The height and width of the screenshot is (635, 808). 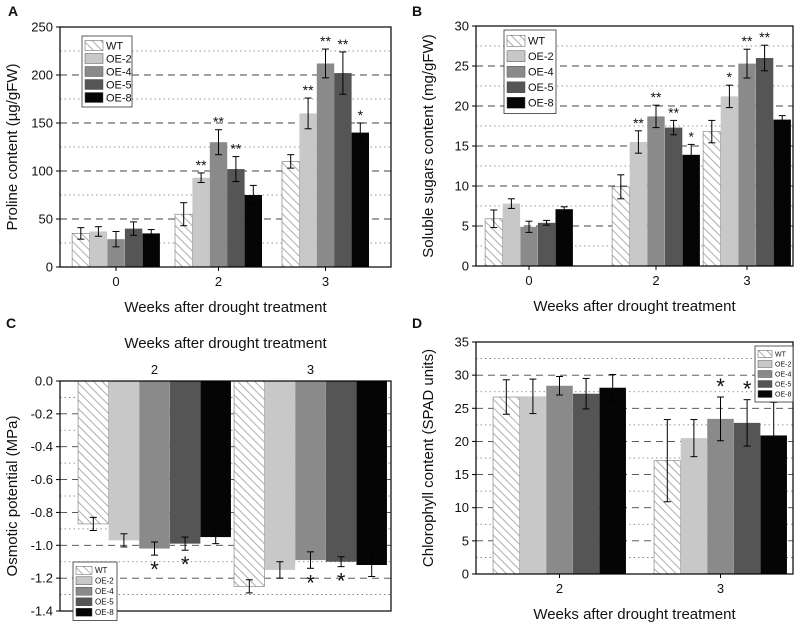 What do you see at coordinates (774, 374) in the screenshot?
I see `panel-d-legend: WT OE-2 OE-4 OE-5 OE-8` at bounding box center [774, 374].